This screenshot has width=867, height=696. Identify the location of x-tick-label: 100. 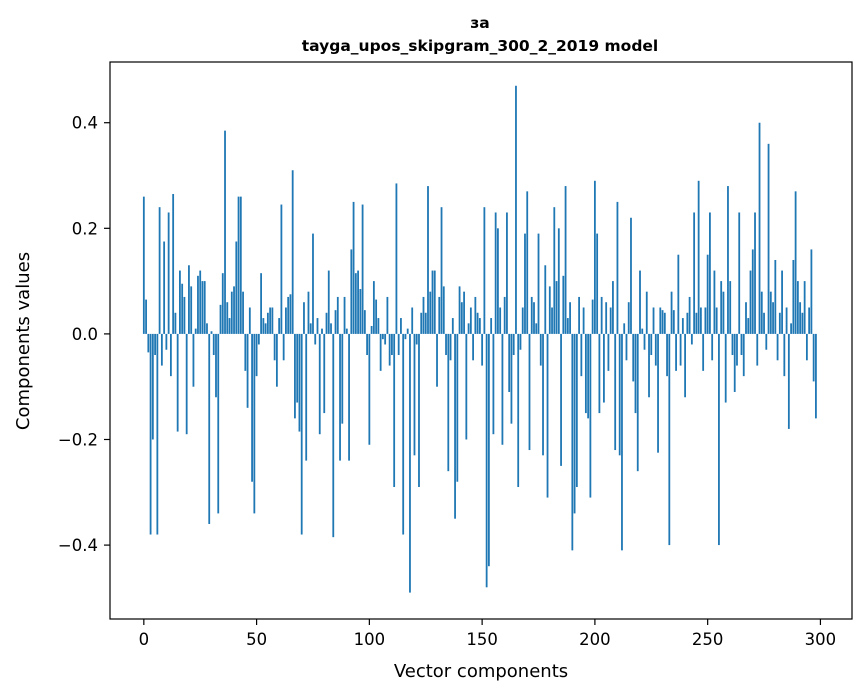
(370, 639).